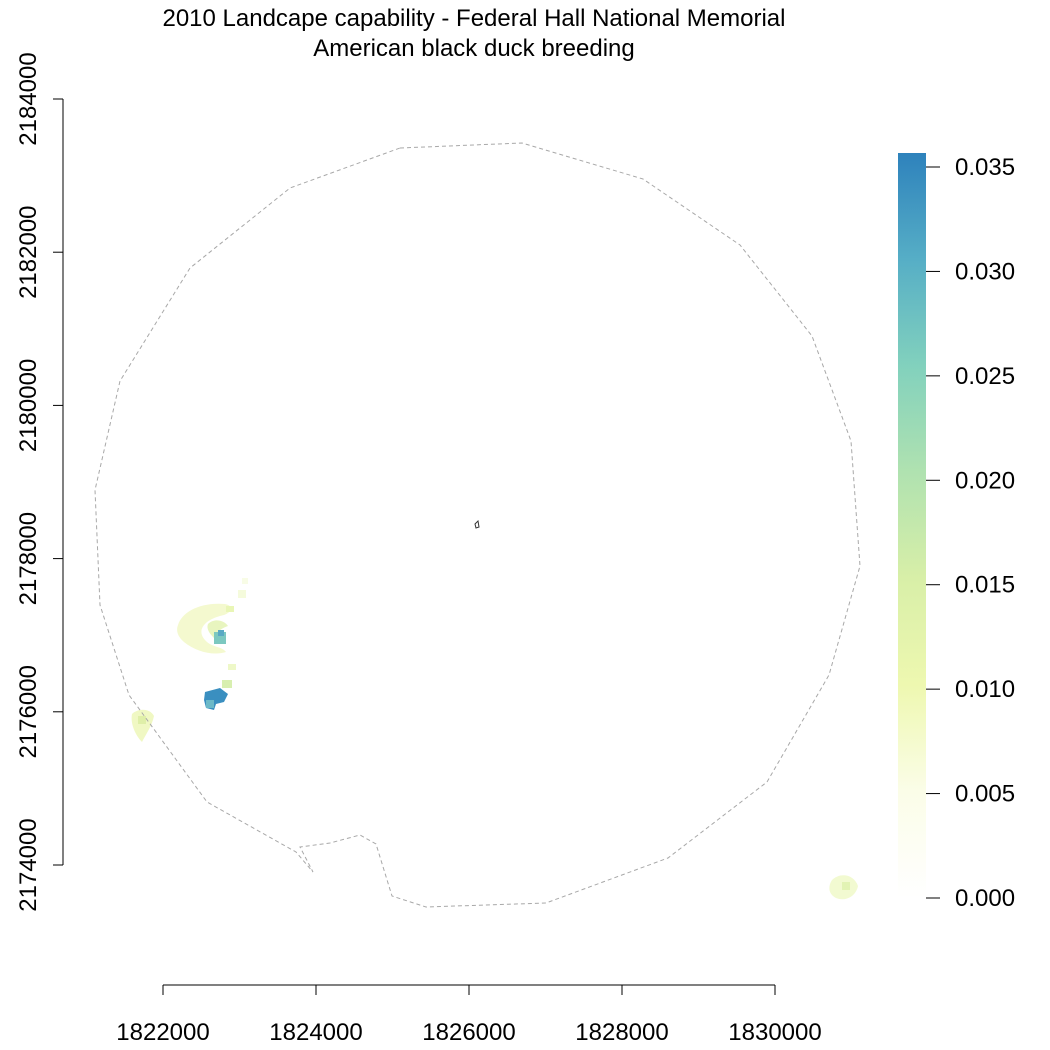 Image resolution: width=1050 pixels, height=1050 pixels. Describe the element at coordinates (315, 1032) in the screenshot. I see `x-tick-label: 1824000` at that location.